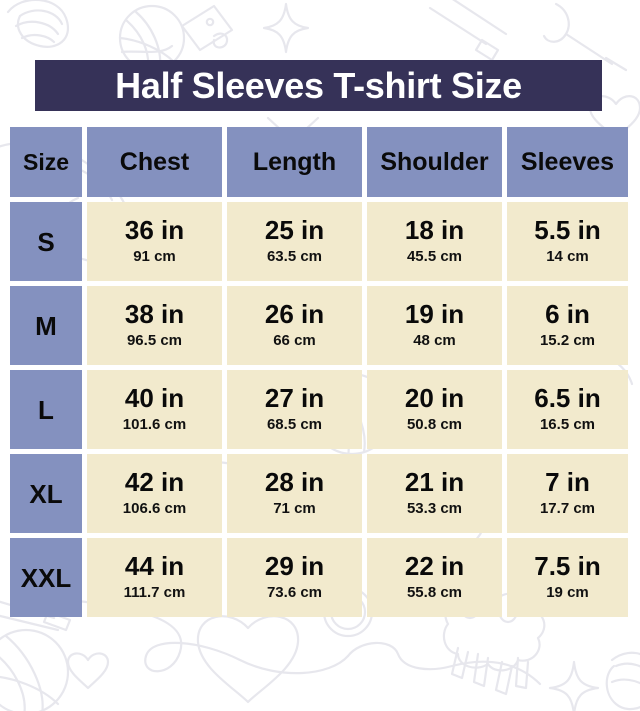 The width and height of the screenshot is (640, 711). I want to click on value-inches: 7.5 in, so click(567, 566).